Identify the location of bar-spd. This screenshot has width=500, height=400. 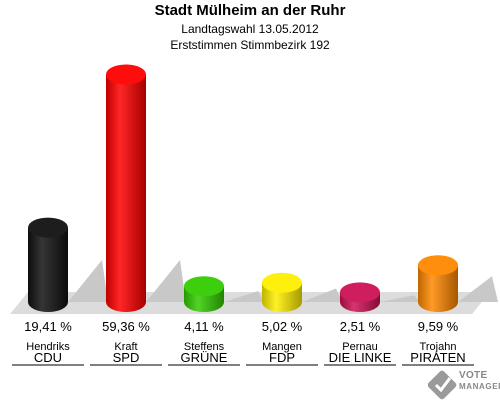
(126, 188).